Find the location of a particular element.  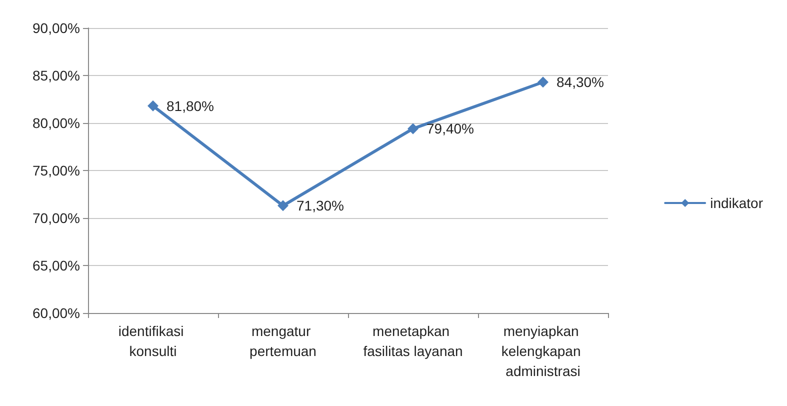

x-tick-label: mengatur pertemuan is located at coordinates (283, 341).